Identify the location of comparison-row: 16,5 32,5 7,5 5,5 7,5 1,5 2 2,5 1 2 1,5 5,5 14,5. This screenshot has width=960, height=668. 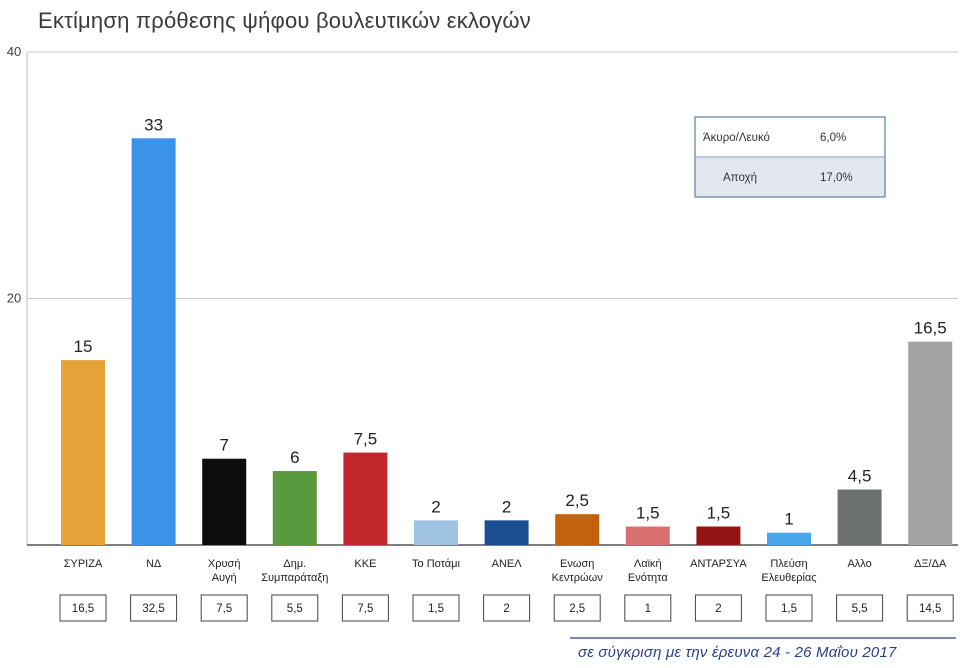
(506, 608).